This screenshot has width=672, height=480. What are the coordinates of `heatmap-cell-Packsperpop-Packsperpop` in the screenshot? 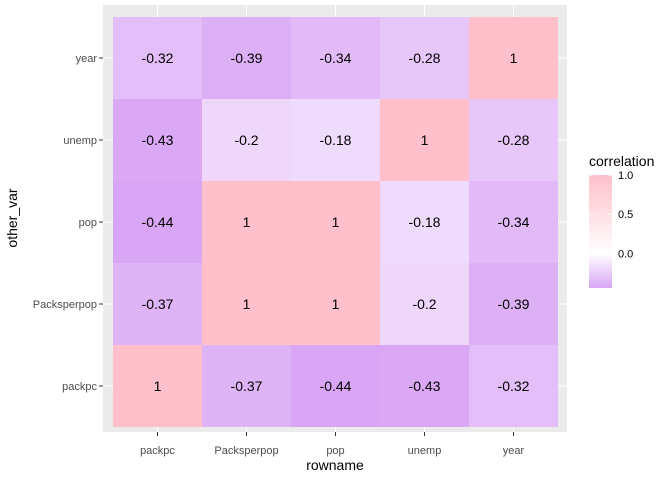 It's located at (246, 304).